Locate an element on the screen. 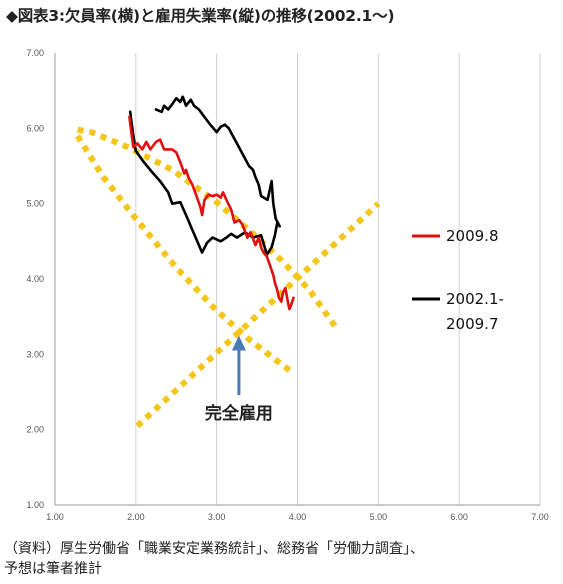  x-tick-label: 6.00 is located at coordinates (459, 517).